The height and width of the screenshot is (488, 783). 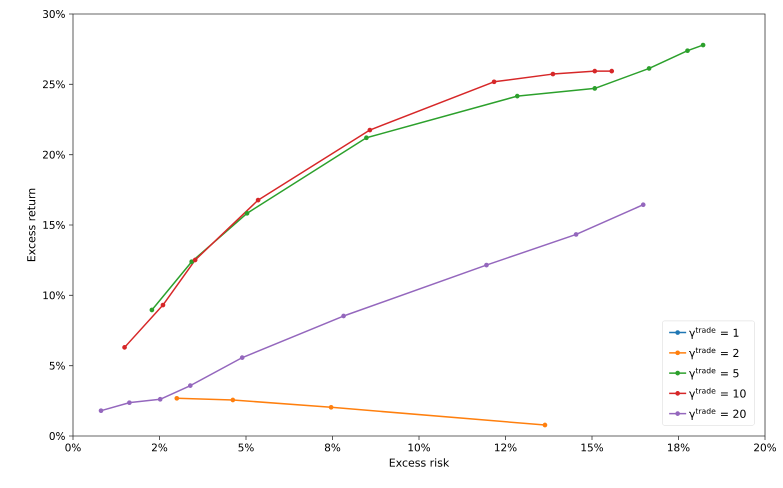 I want to click on y-tick-label: 15%, so click(x=54, y=225).